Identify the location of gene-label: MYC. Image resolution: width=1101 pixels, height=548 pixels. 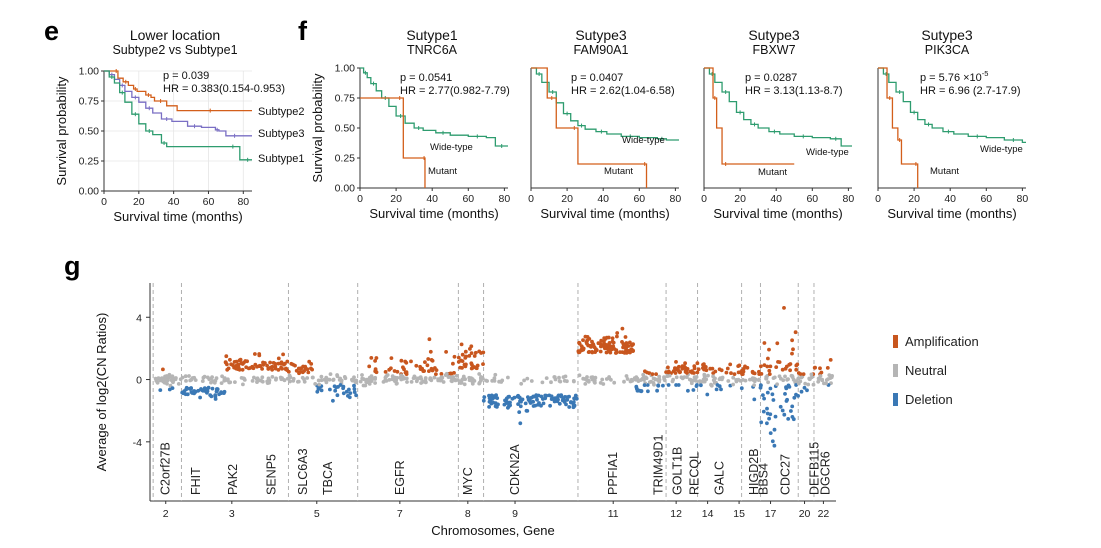
(468, 481).